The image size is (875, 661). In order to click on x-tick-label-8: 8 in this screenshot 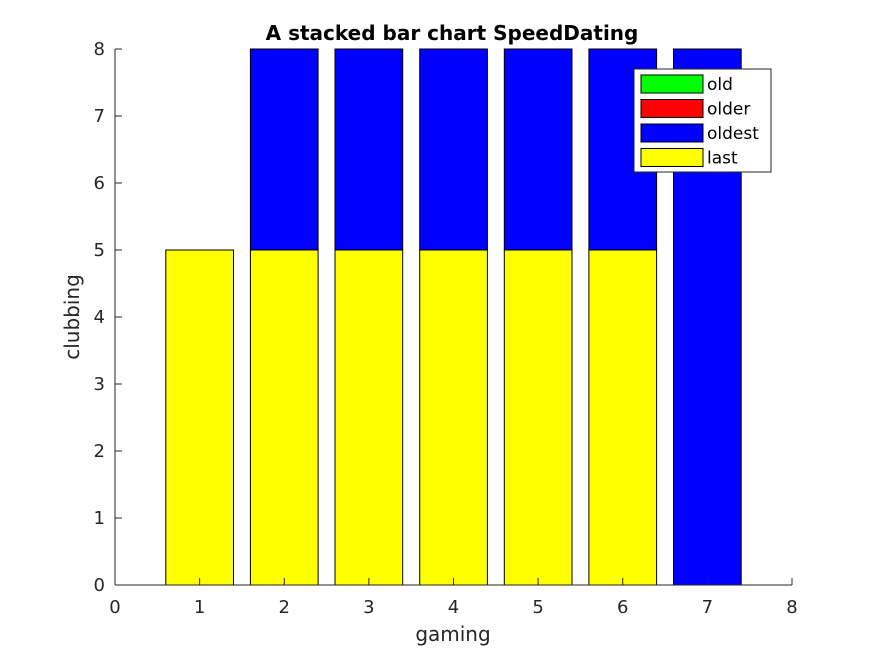, I will do `click(791, 607)`.